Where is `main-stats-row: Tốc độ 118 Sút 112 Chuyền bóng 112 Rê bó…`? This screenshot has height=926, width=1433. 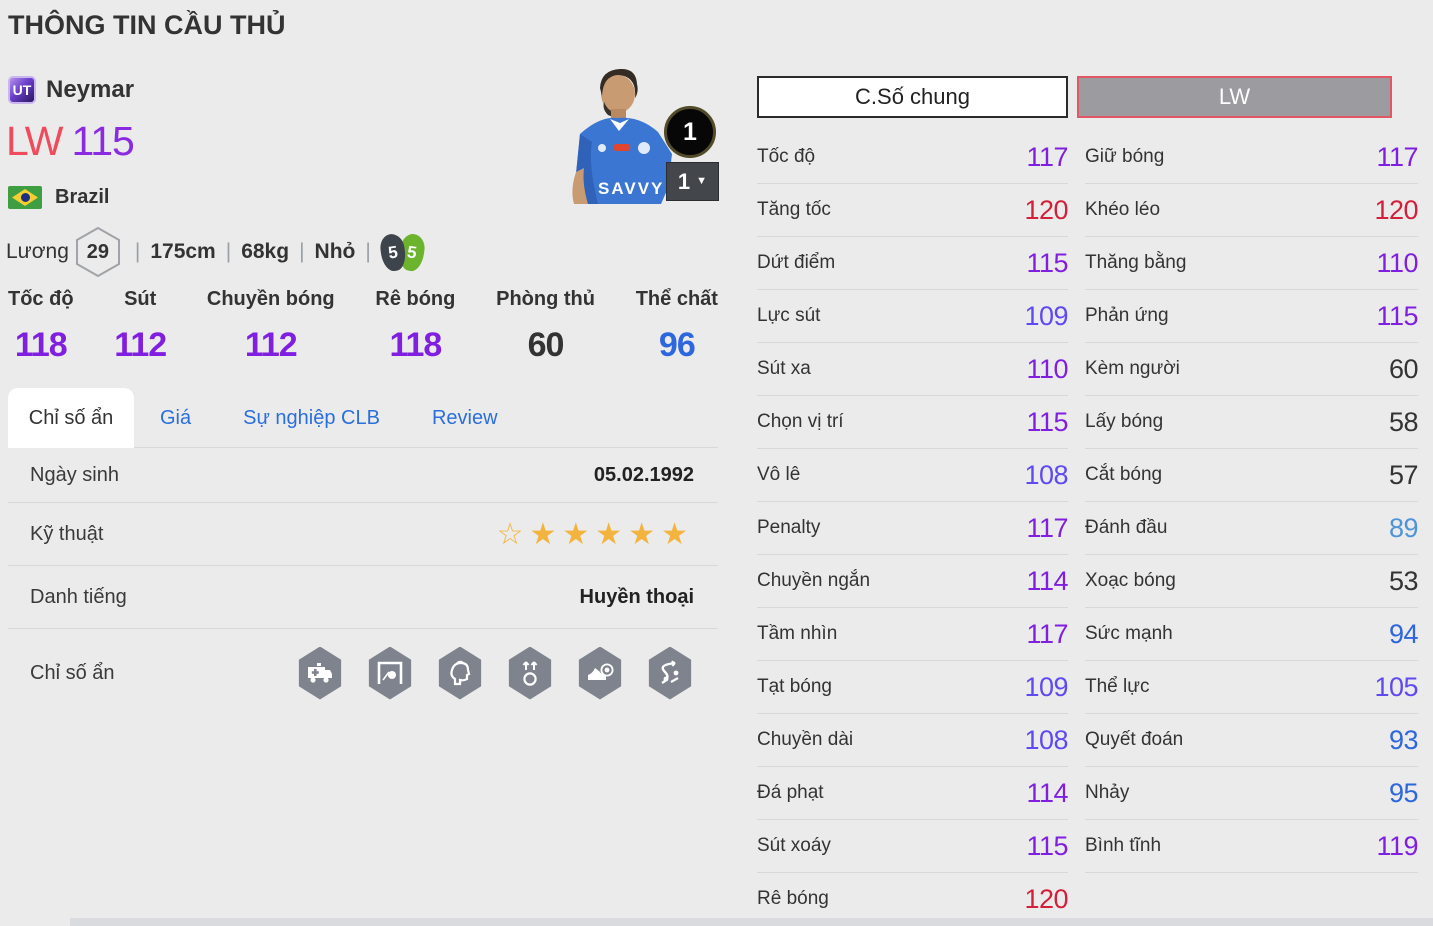 main-stats-row: Tốc độ 118 Sút 112 Chuyền bóng 112 Rê bó… is located at coordinates (363, 326).